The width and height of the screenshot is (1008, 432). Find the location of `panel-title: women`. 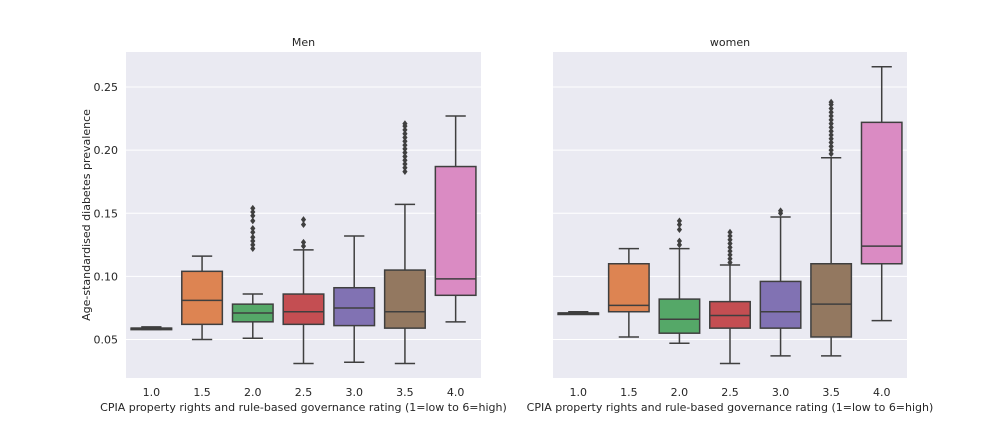

panel-title: women is located at coordinates (730, 42).